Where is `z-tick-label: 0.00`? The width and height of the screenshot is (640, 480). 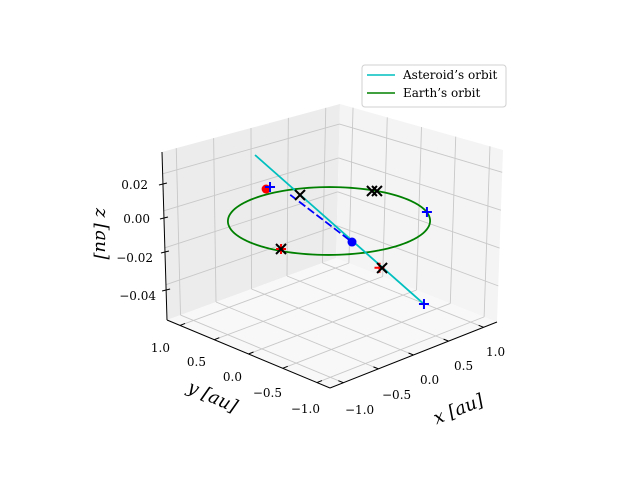
z-tick-label: 0.00 is located at coordinates (136, 219).